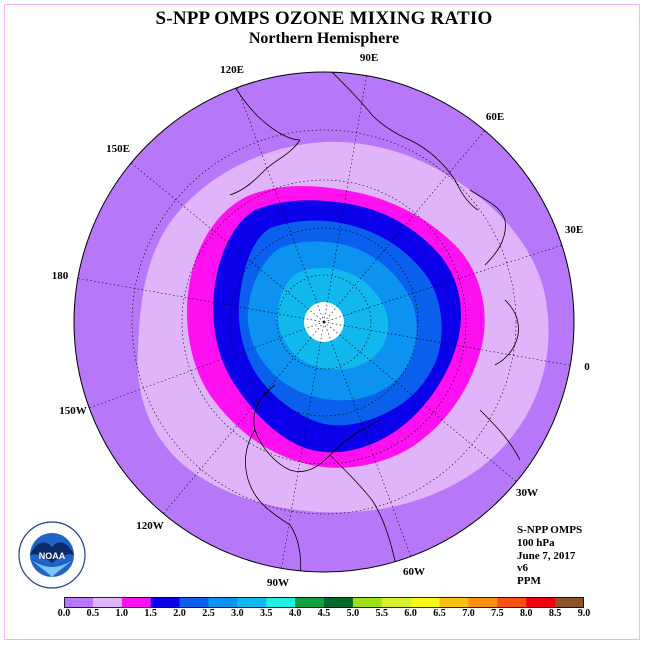  I want to click on color-scale-tick-label: 8.0, so click(526, 613).